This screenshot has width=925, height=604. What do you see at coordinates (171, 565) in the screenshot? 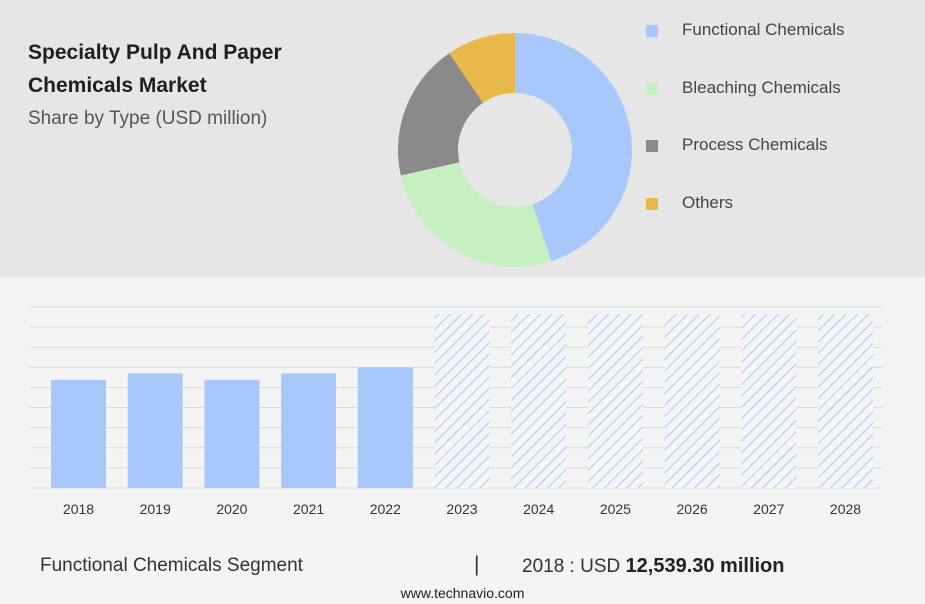
I see `footer-segment-label: Functional Chemicals Segment` at bounding box center [171, 565].